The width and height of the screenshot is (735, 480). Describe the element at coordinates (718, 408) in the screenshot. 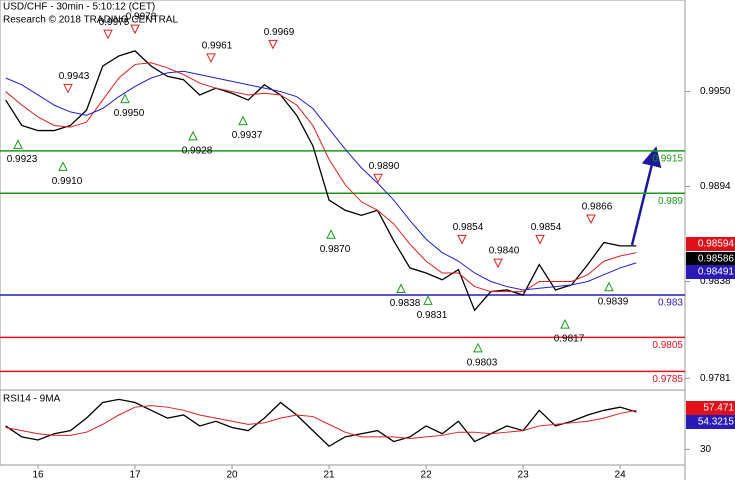

I see `price-badge-label: 57.471` at that location.